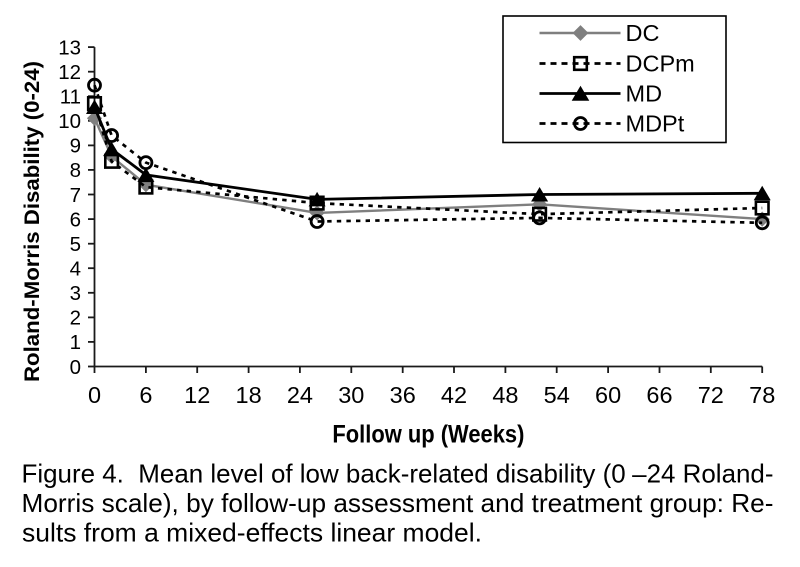  What do you see at coordinates (252, 533) in the screenshot?
I see `svg-text:sults from a mixed-effects lin: sults from a mixed-effects linear model.` at bounding box center [252, 533].